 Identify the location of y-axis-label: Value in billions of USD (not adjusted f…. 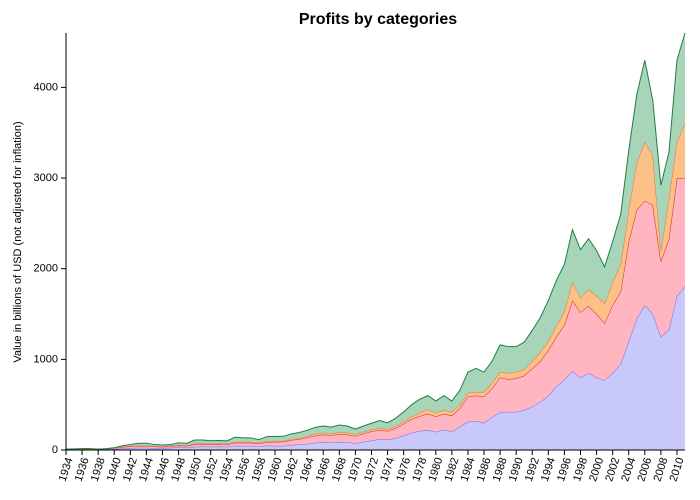
(18, 241).